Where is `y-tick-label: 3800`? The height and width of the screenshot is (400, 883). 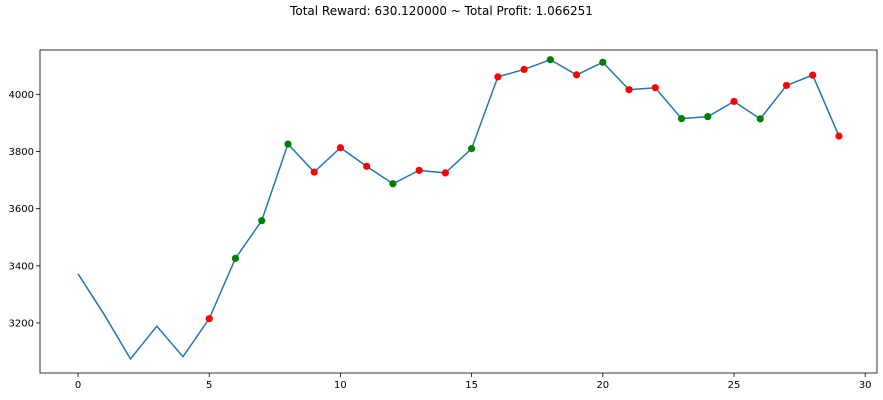
y-tick-label: 3800 is located at coordinates (21, 152).